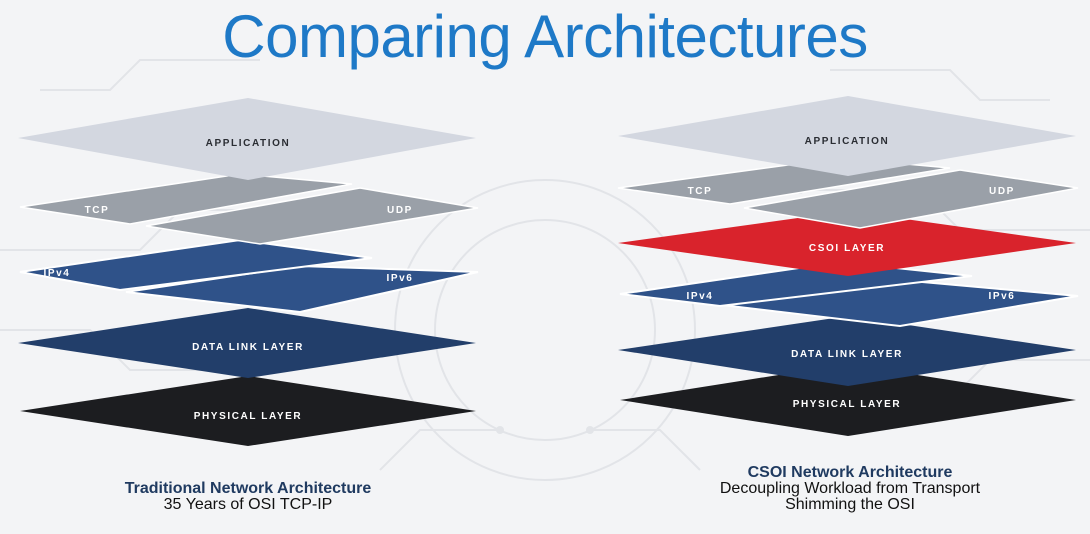 This screenshot has height=534, width=1090. I want to click on csoi-caption-line1: Decoupling Workload from Transport, so click(850, 488).